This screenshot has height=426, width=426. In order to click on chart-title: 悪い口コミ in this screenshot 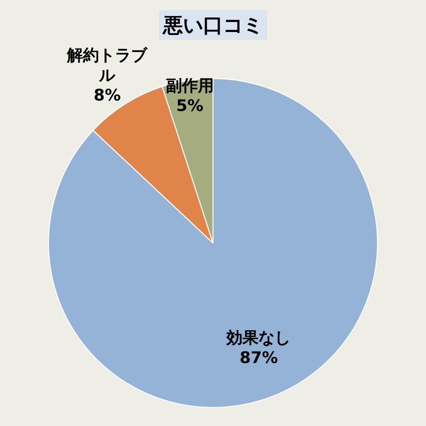, I will do `click(213, 25)`.